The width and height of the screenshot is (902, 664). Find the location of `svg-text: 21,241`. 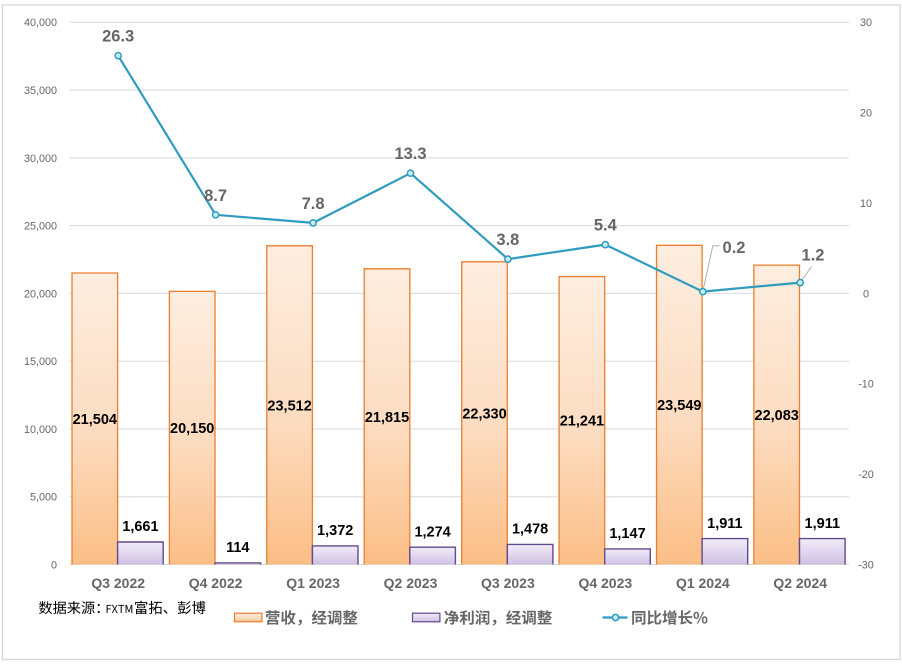

svg-text: 21,241 is located at coordinates (582, 422).